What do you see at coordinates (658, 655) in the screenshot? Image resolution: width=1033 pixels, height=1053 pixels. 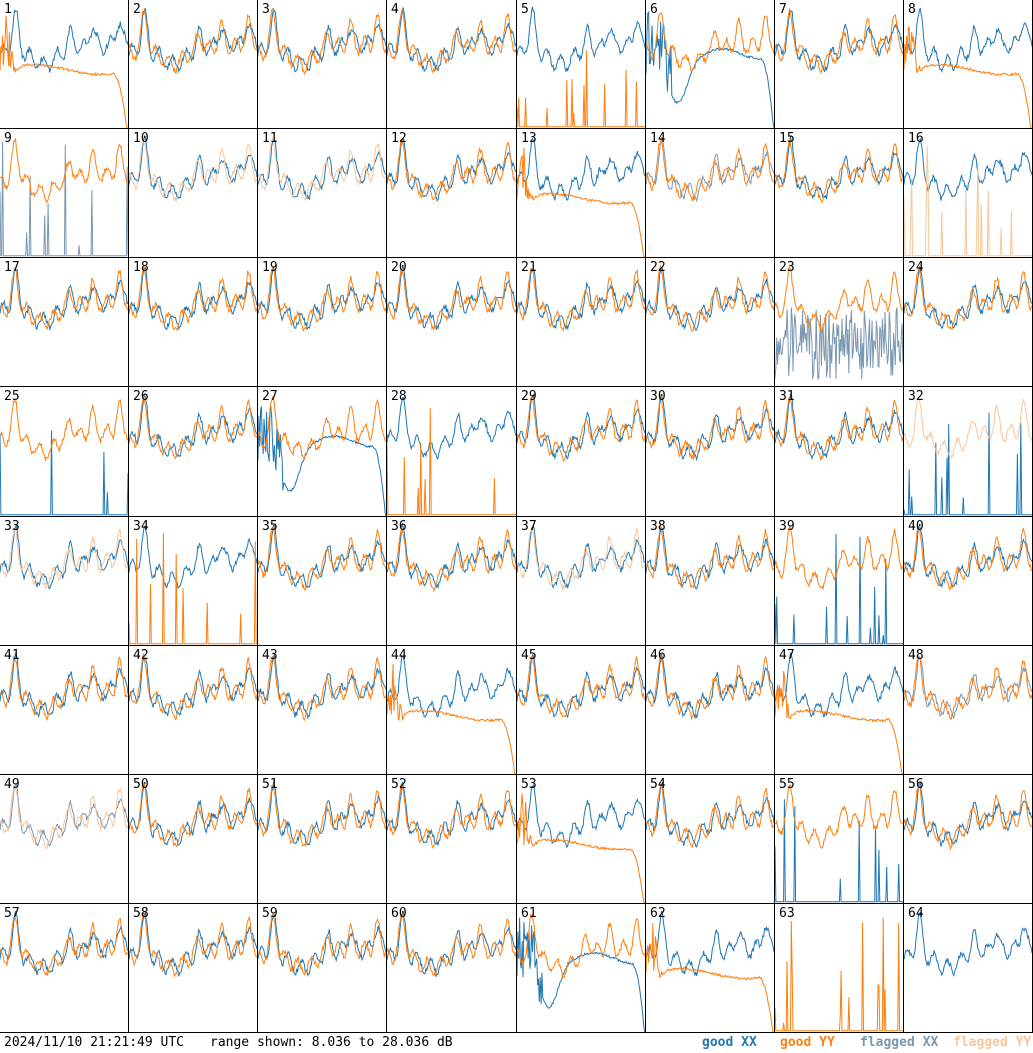 I see `panel-number: 46` at bounding box center [658, 655].